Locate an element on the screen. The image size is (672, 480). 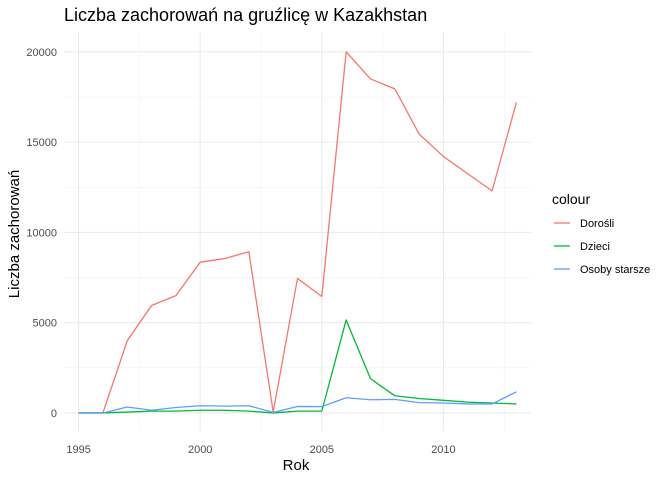
y-tick-label: 5000 is located at coordinates (45, 324).